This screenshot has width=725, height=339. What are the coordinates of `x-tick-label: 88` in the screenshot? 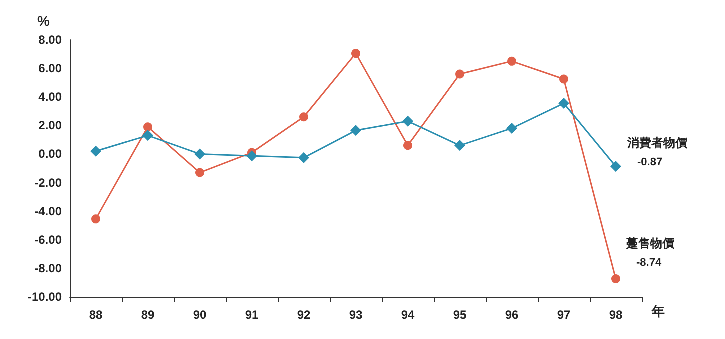 It's located at (96, 315).